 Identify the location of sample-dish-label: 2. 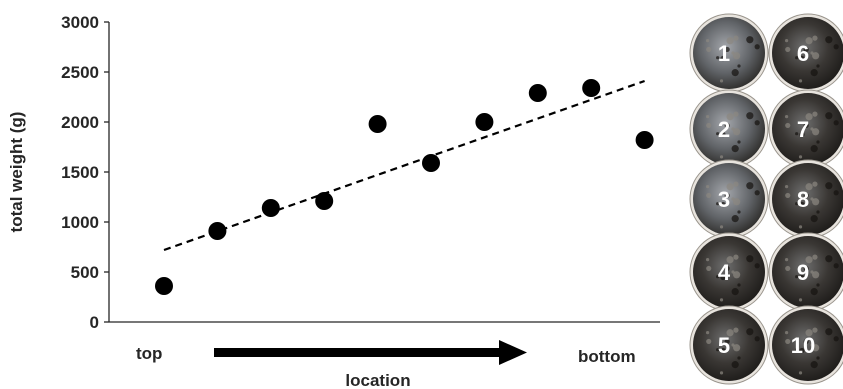
(724, 129).